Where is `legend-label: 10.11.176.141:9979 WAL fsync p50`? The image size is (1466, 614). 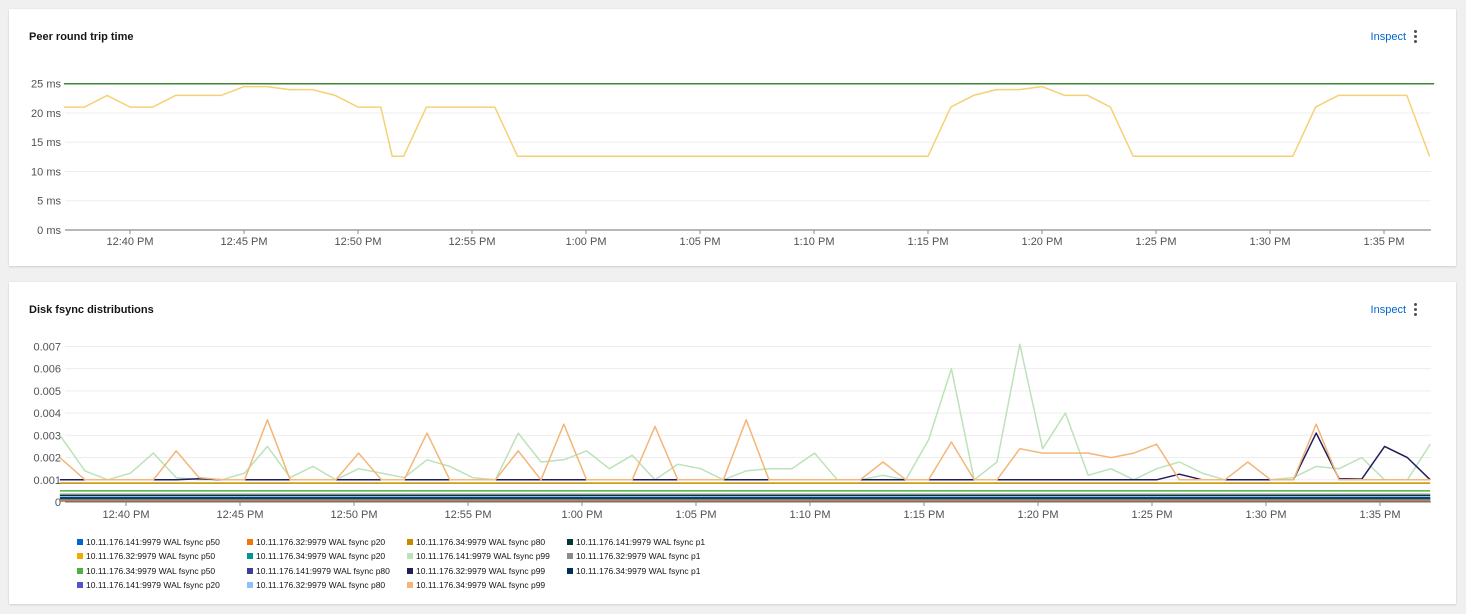
legend-label: 10.11.176.141:9979 WAL fsync p50 is located at coordinates (153, 542).